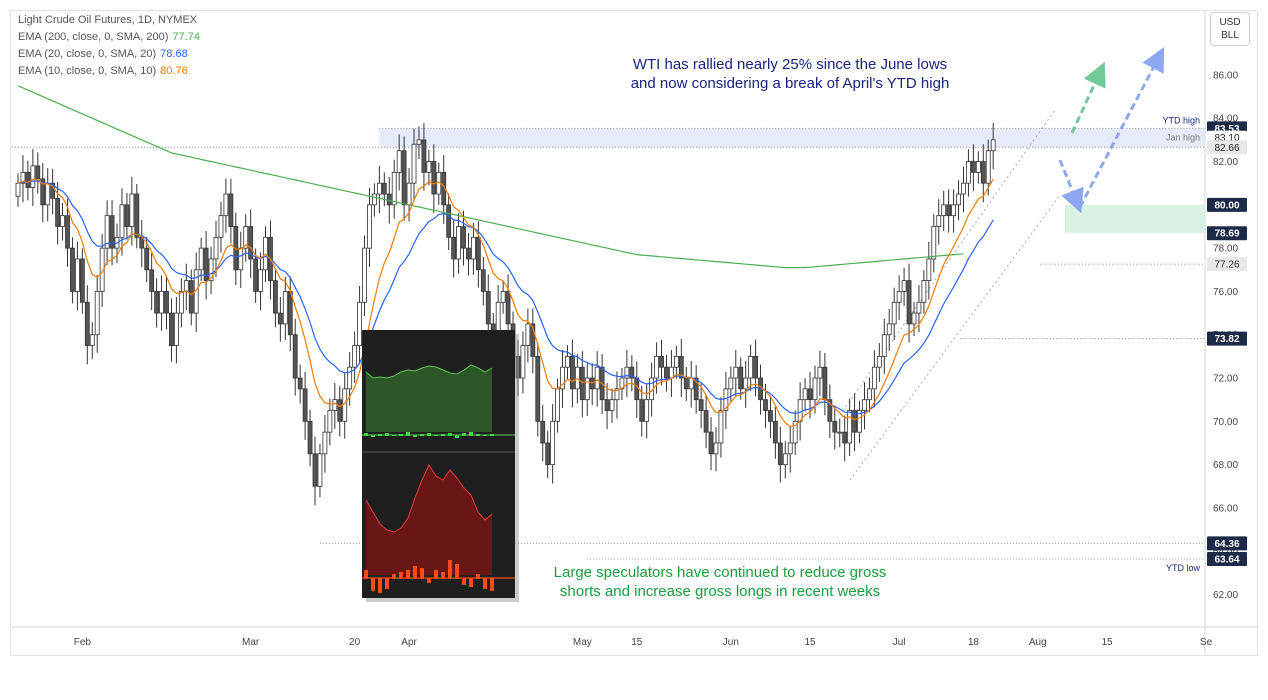 This screenshot has height=700, width=1268. Describe the element at coordinates (1225, 379) in the screenshot. I see `y-tick-label: 72.00` at that location.